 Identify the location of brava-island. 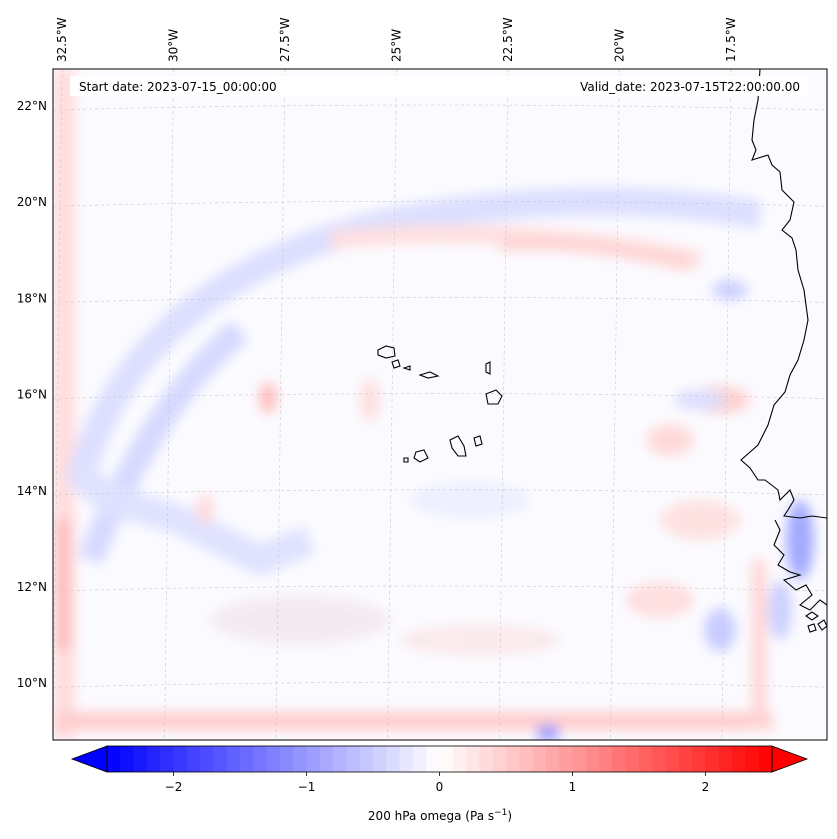
(406, 460).